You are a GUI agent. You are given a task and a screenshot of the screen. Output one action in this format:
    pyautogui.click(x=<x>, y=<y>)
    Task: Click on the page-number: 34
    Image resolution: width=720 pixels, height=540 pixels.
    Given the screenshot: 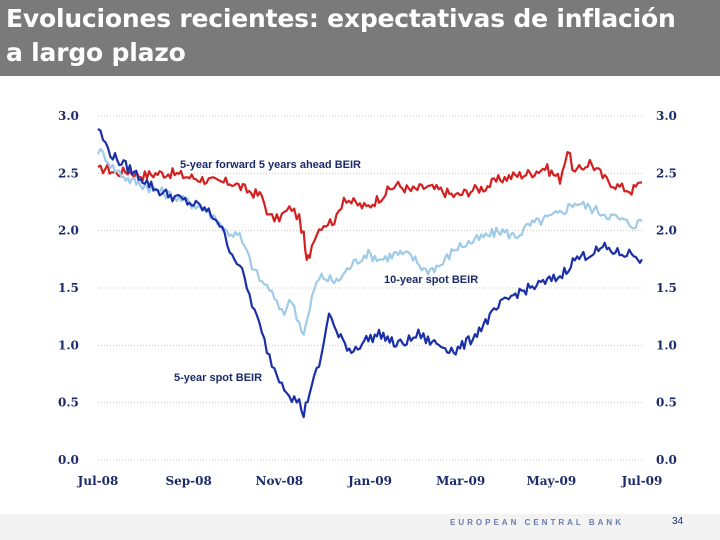 What is the action you would take?
    pyautogui.click(x=678, y=521)
    